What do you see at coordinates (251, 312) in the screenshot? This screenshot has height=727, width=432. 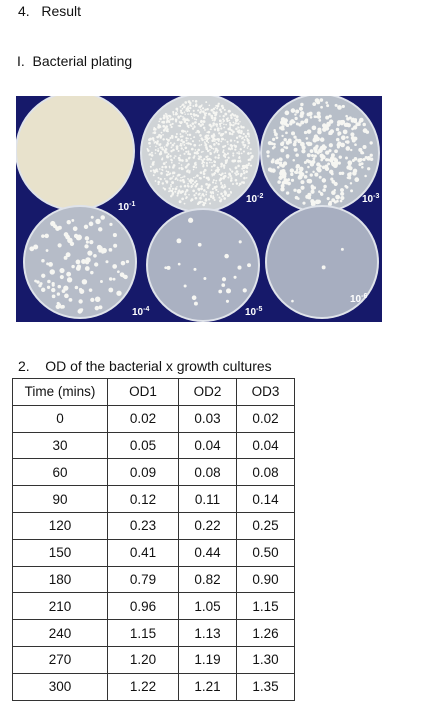 I see `dilution-base: 10` at bounding box center [251, 312].